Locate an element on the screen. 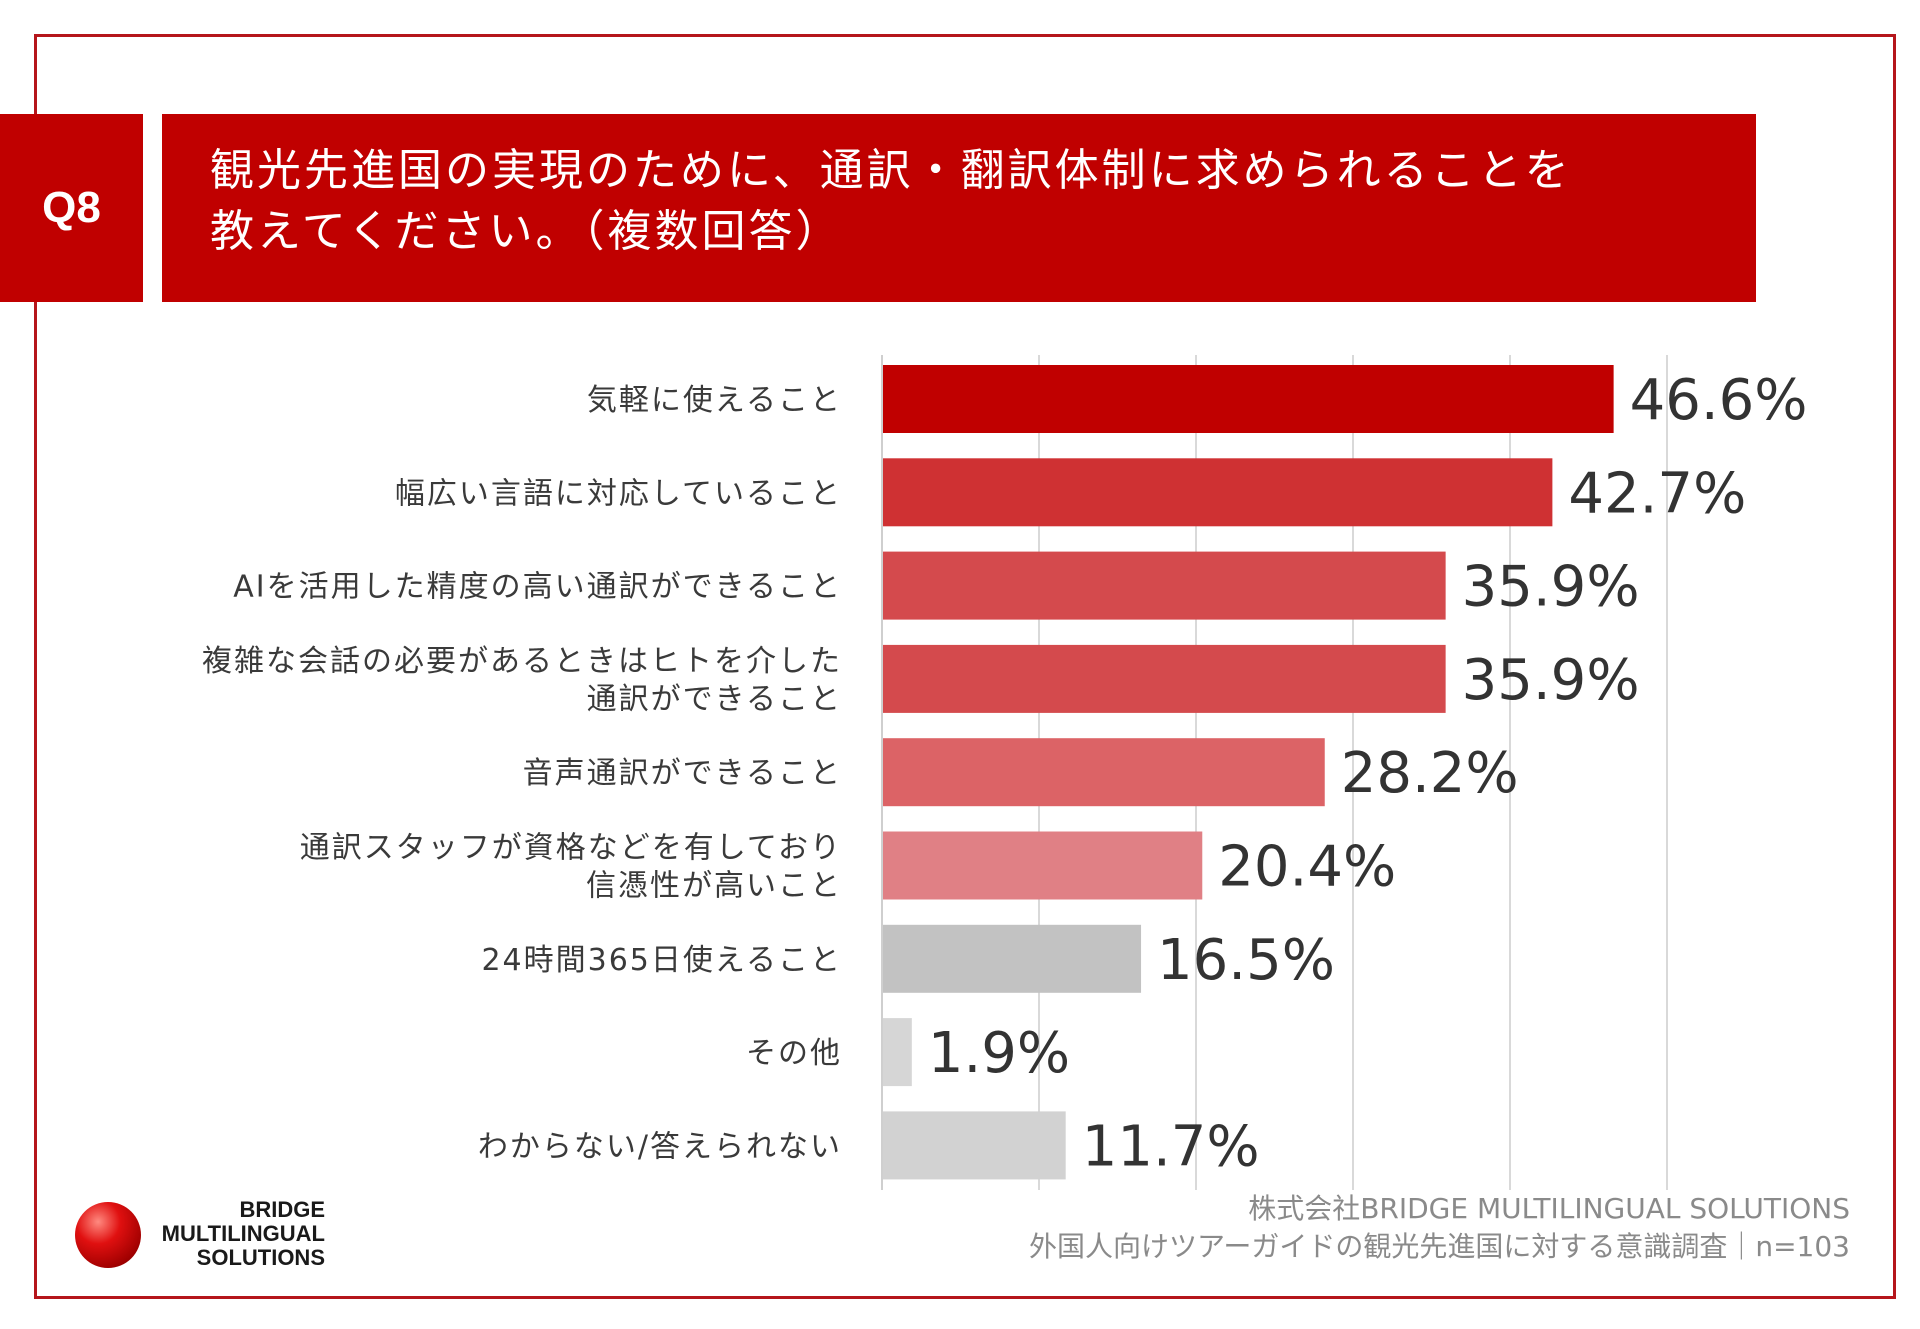 Image resolution: width=1920 pixels, height=1329 pixels. category-label: 24時間365日使えること is located at coordinates (661, 960).